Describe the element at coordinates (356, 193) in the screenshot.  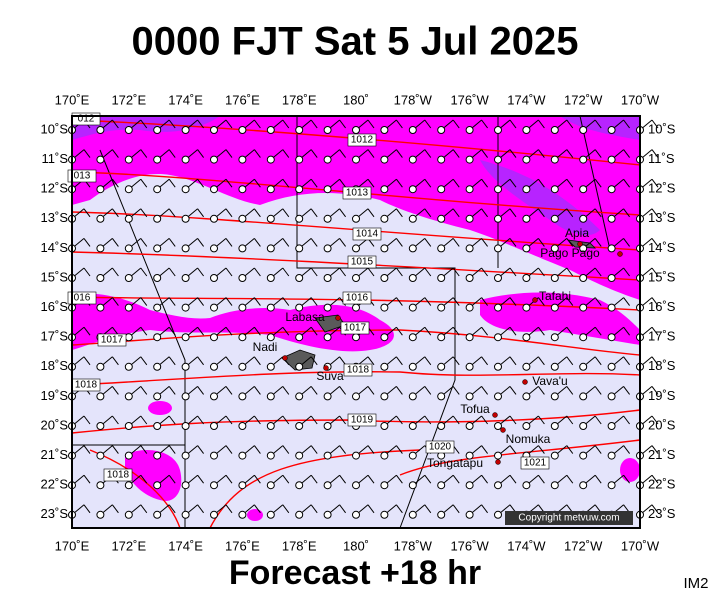
I see `isobar` at that location.